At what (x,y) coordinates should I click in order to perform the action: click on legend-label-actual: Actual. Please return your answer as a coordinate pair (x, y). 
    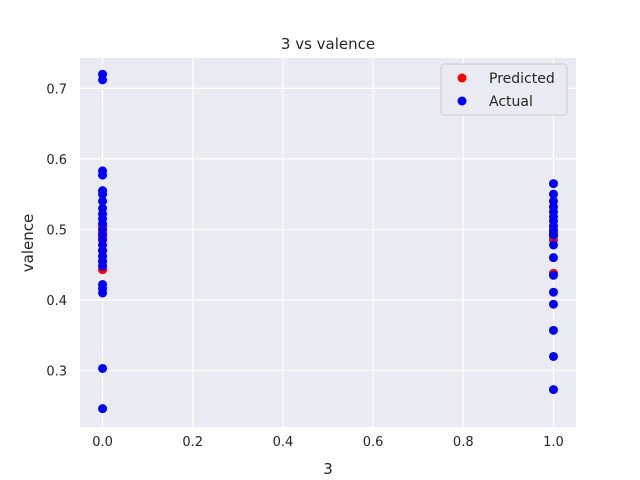
    Looking at the image, I should click on (511, 102).